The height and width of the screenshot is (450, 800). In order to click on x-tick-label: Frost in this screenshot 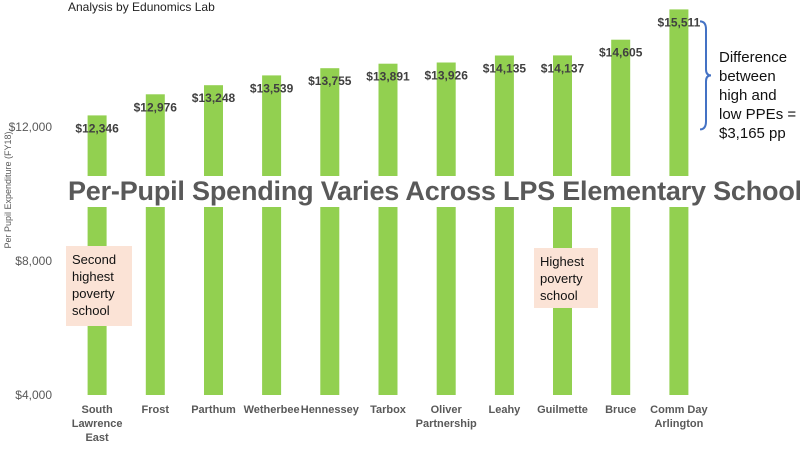, I will do `click(156, 410)`.